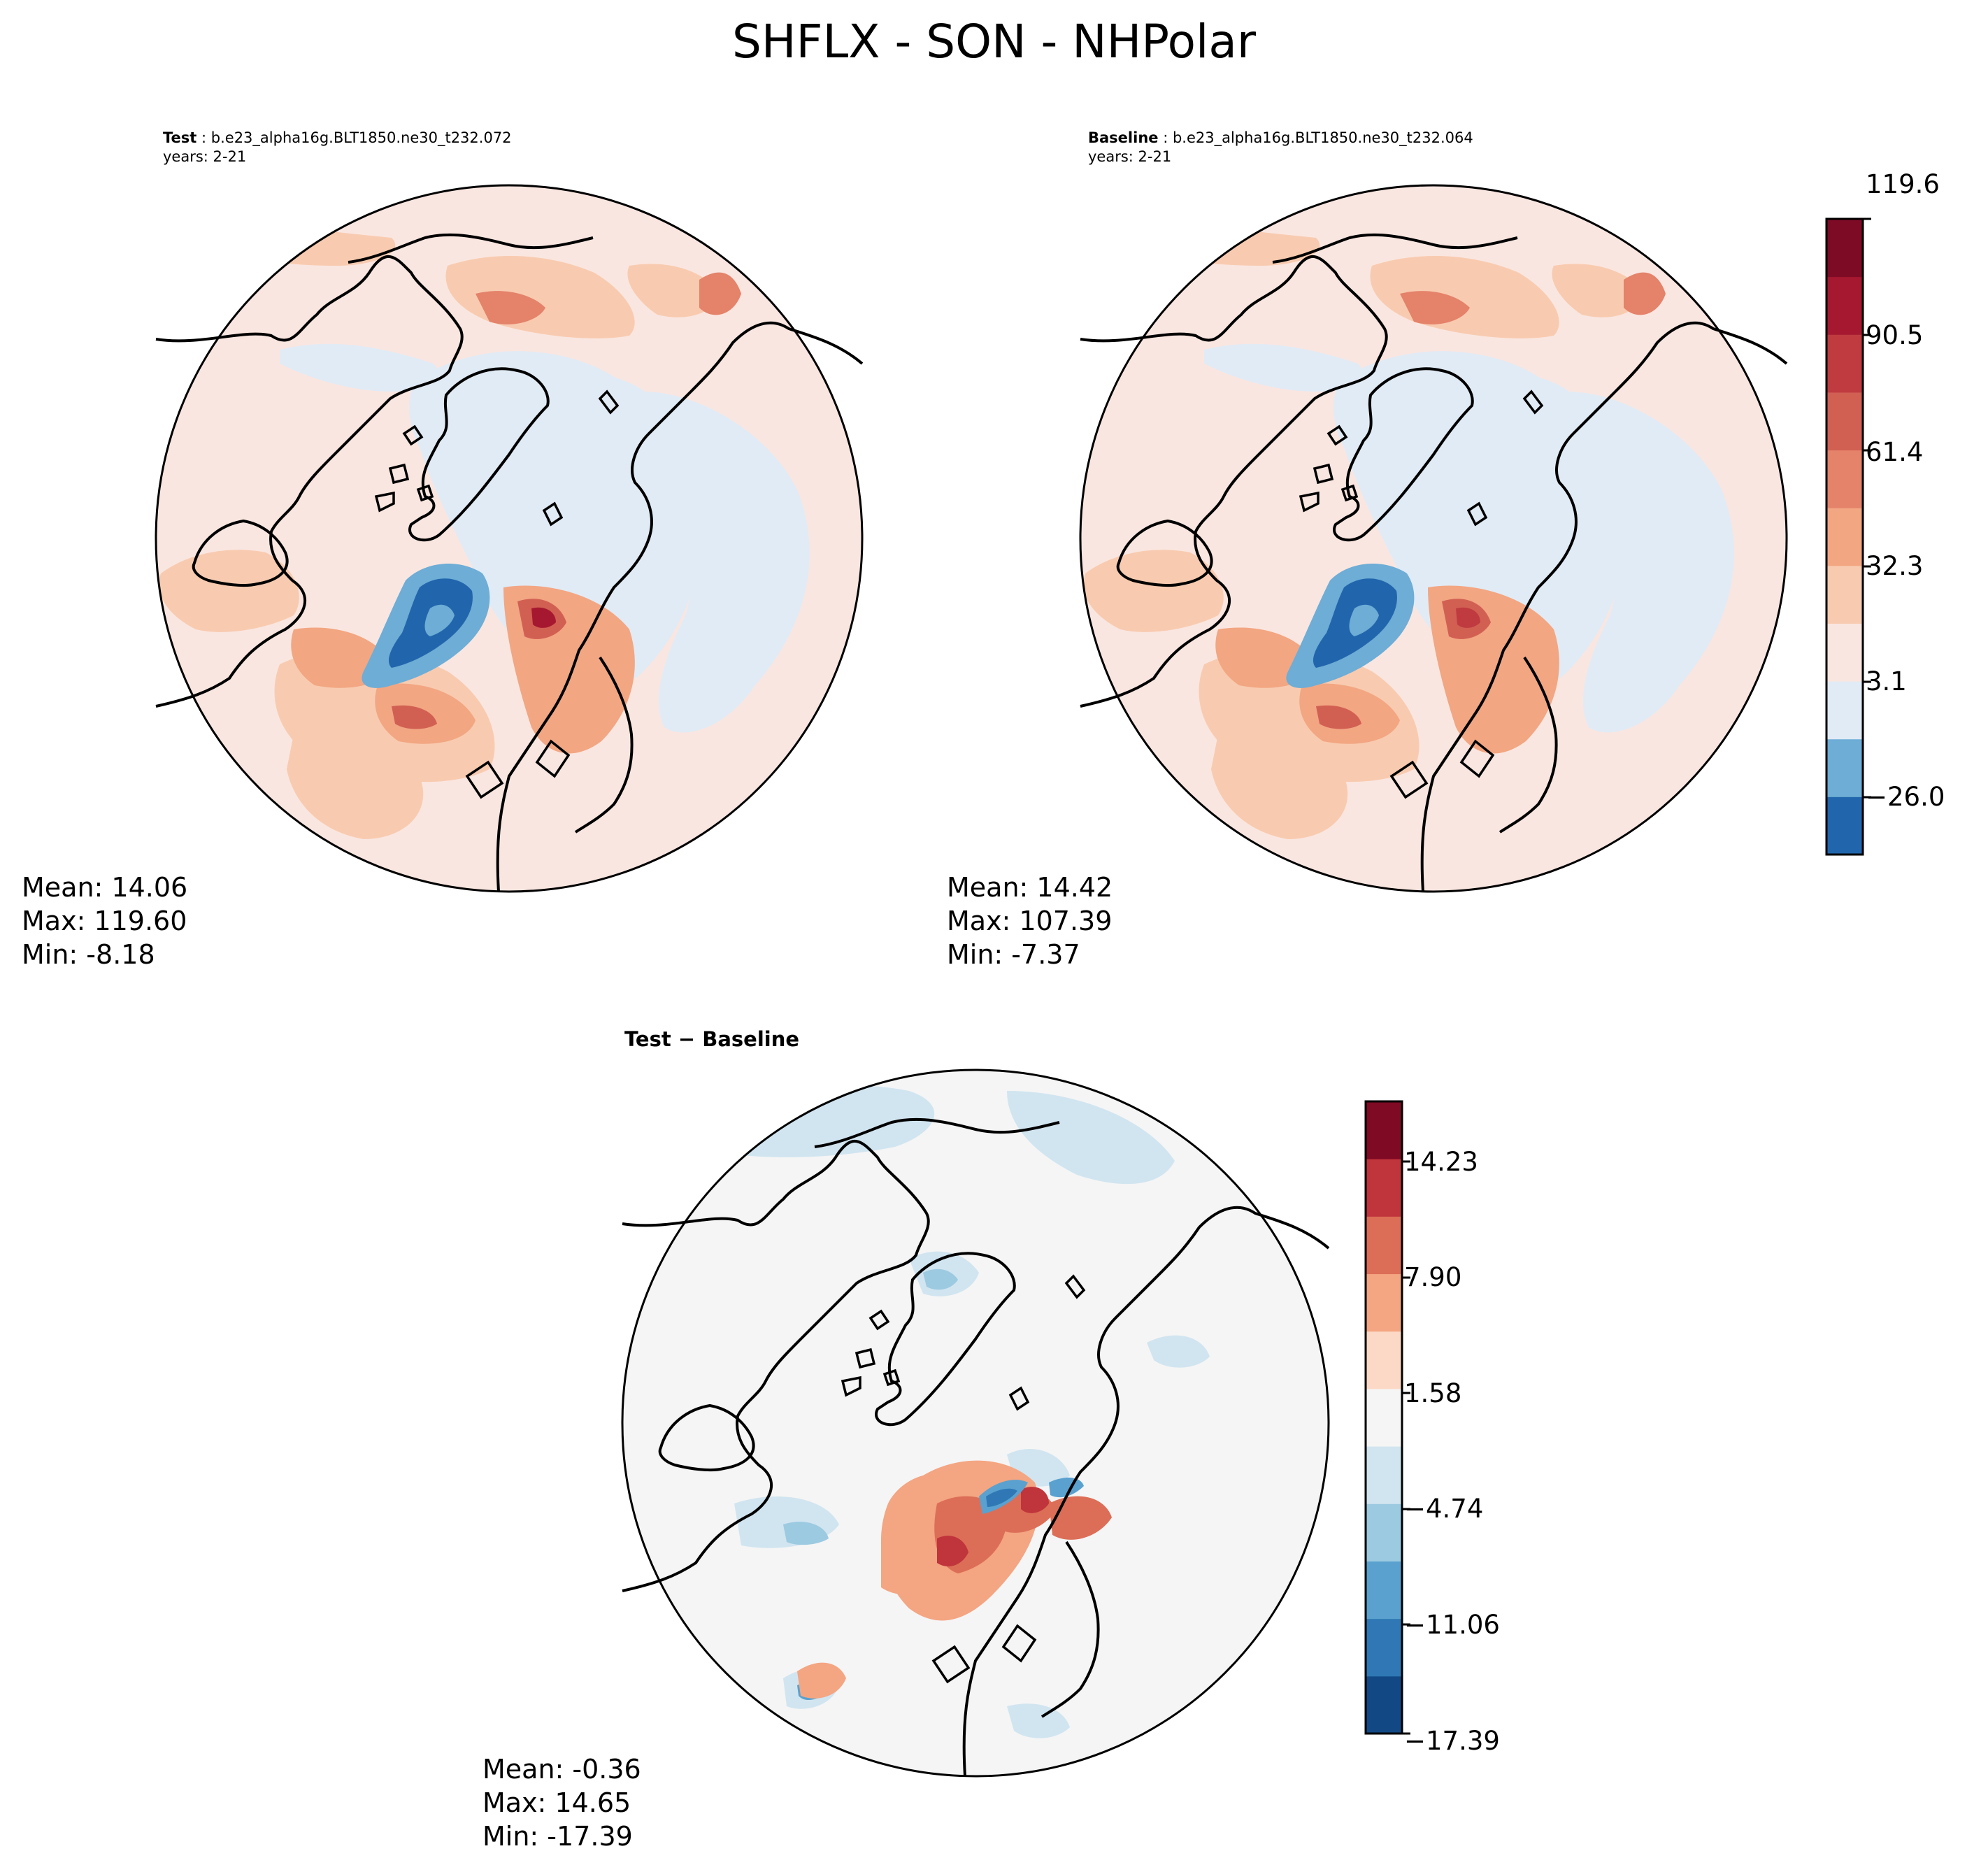 Image resolution: width=1988 pixels, height=1865 pixels. I want to click on baseline-max: Max: 107.39, so click(1030, 921).